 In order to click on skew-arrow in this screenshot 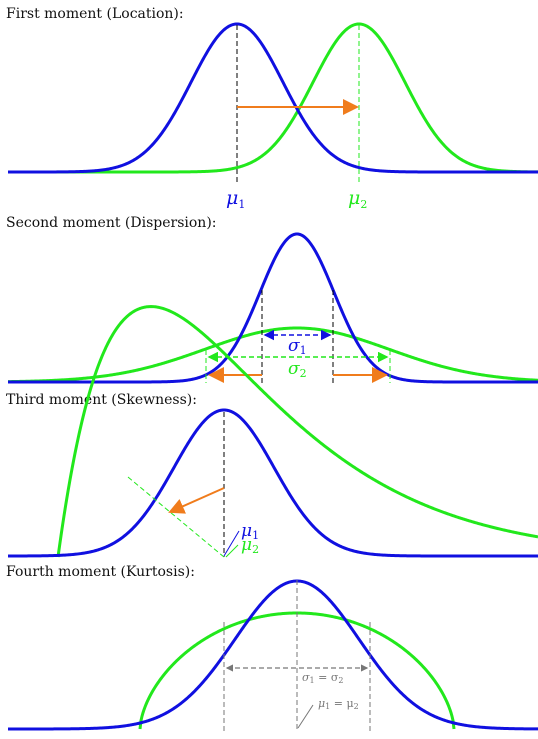, I will do `click(196, 500)`.